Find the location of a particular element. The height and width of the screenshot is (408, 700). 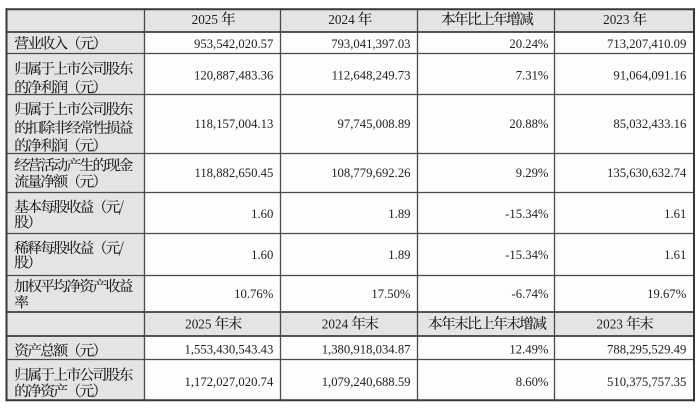

svg-text: 510,375,757.35 is located at coordinates (646, 382).